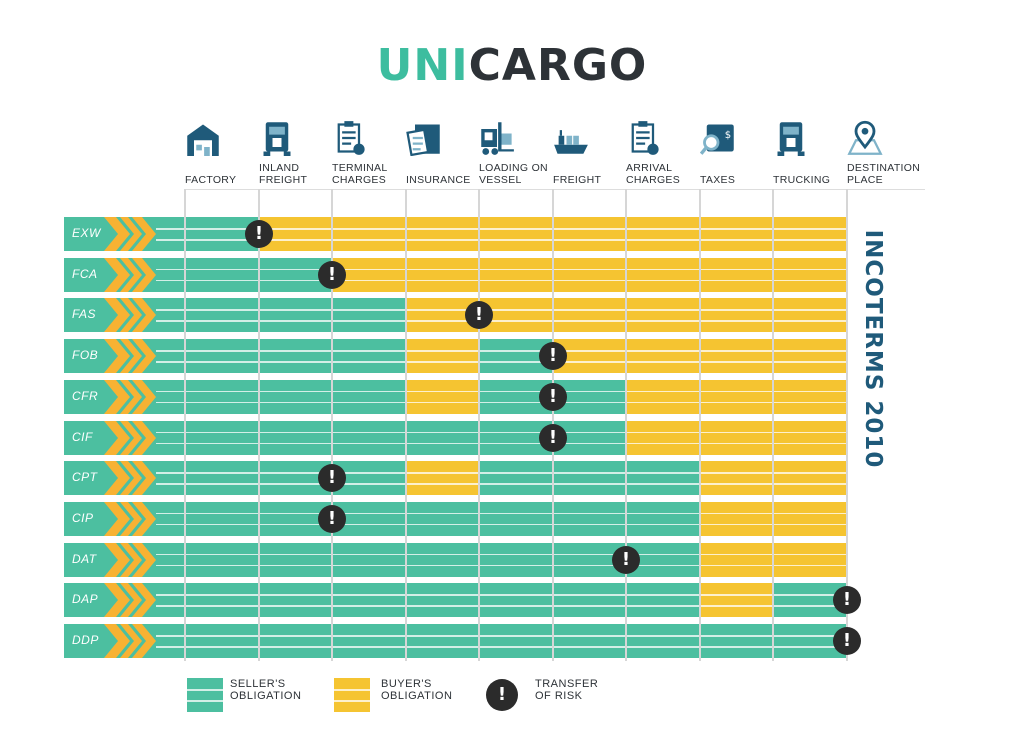  Describe the element at coordinates (455, 437) in the screenshot. I see `incoterm-row: CIF` at that location.